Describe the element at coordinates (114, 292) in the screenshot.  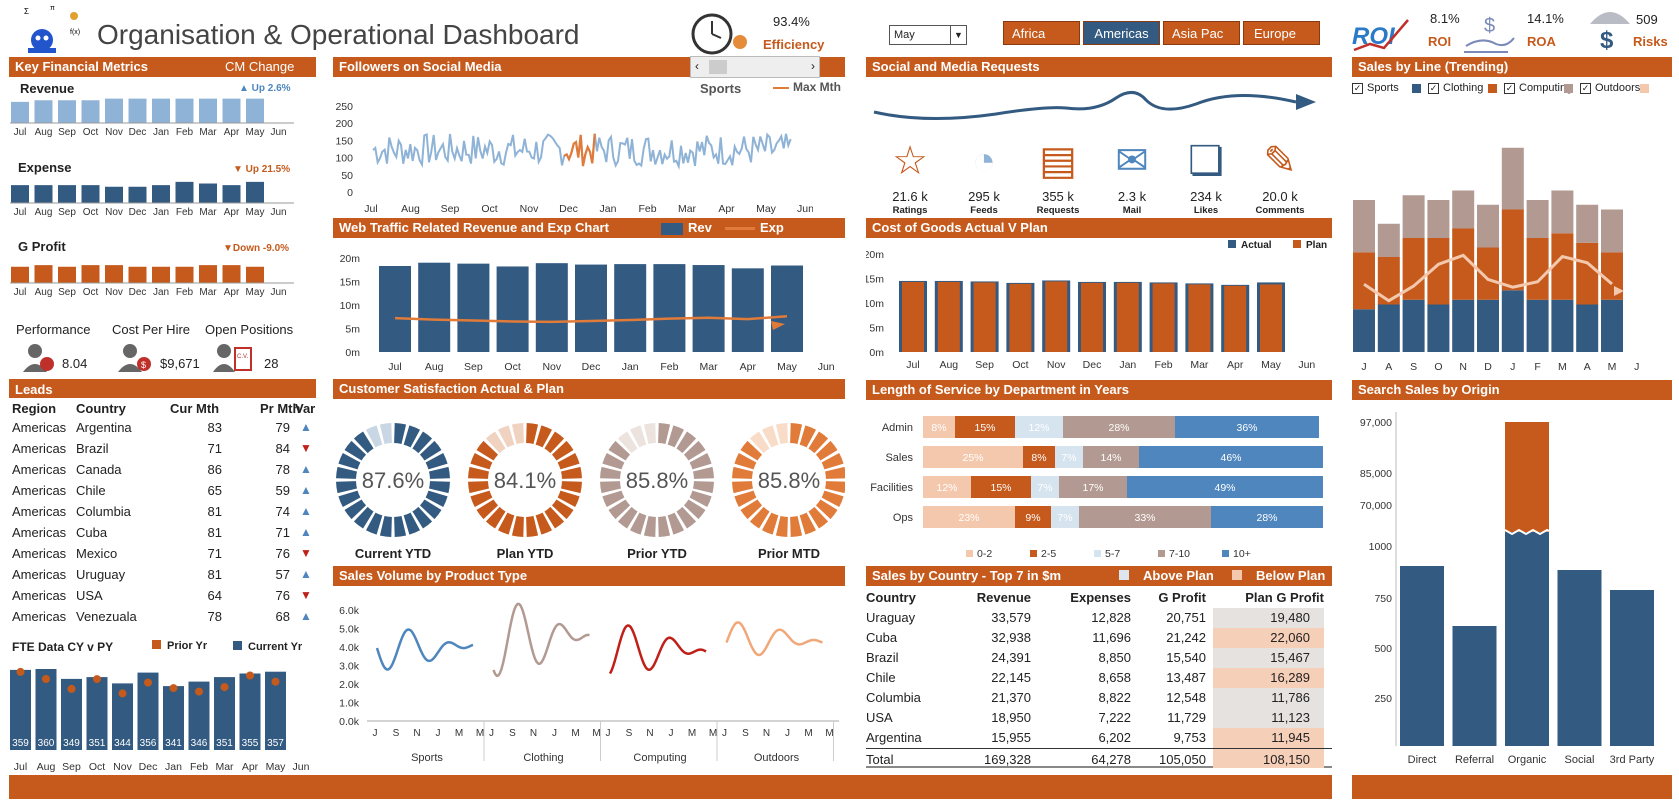
I see `gprofit-month-label: Nov` at that location.